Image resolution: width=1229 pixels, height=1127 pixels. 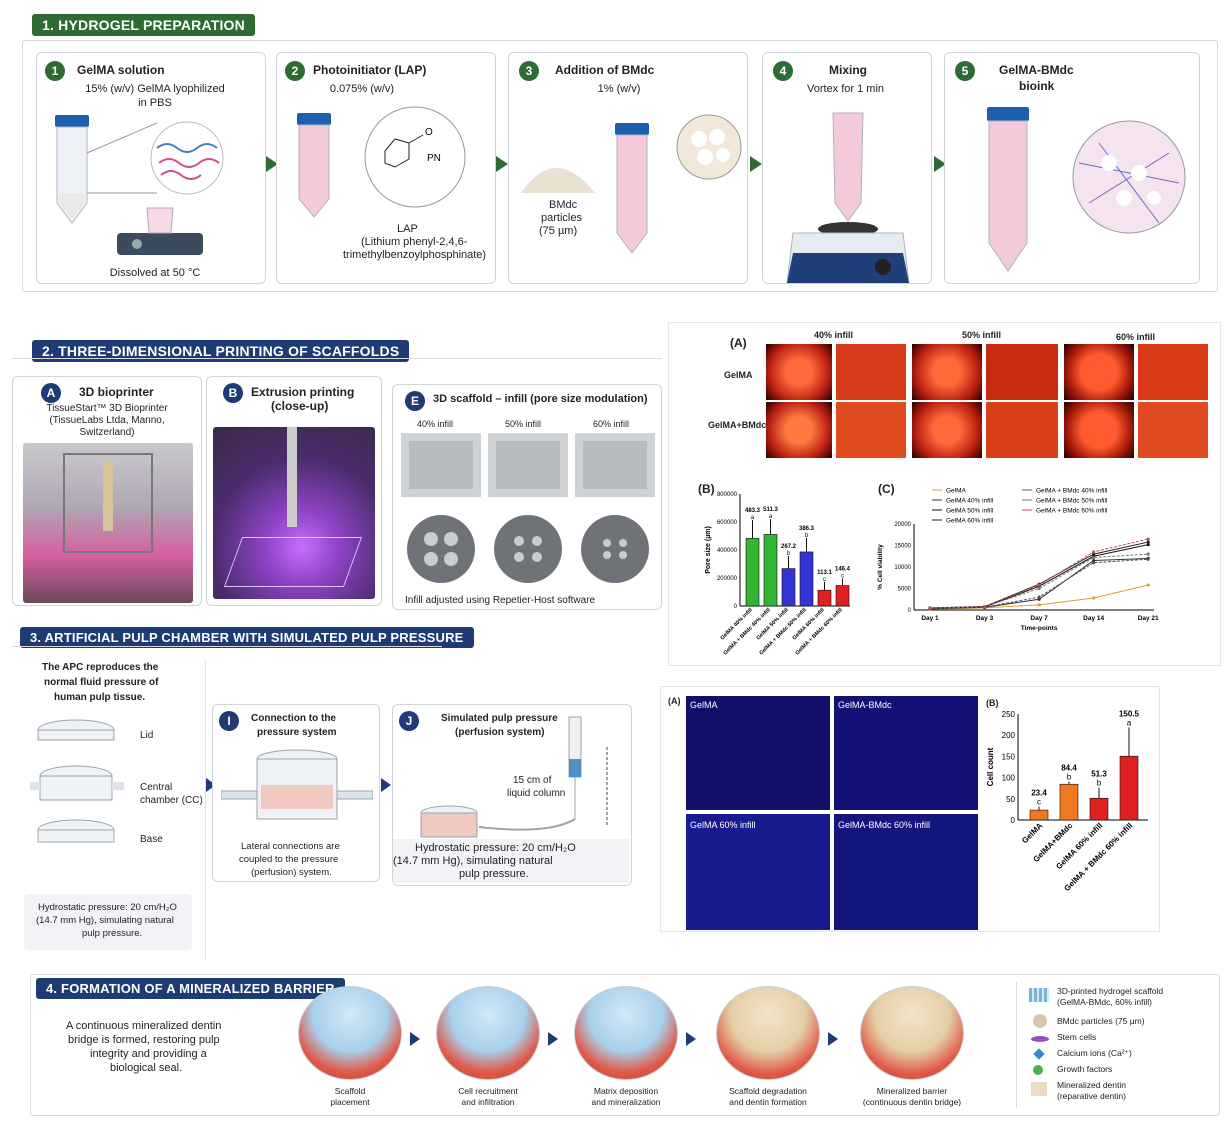 I want to click on count-tick-label: 200, so click(x=1009, y=735).